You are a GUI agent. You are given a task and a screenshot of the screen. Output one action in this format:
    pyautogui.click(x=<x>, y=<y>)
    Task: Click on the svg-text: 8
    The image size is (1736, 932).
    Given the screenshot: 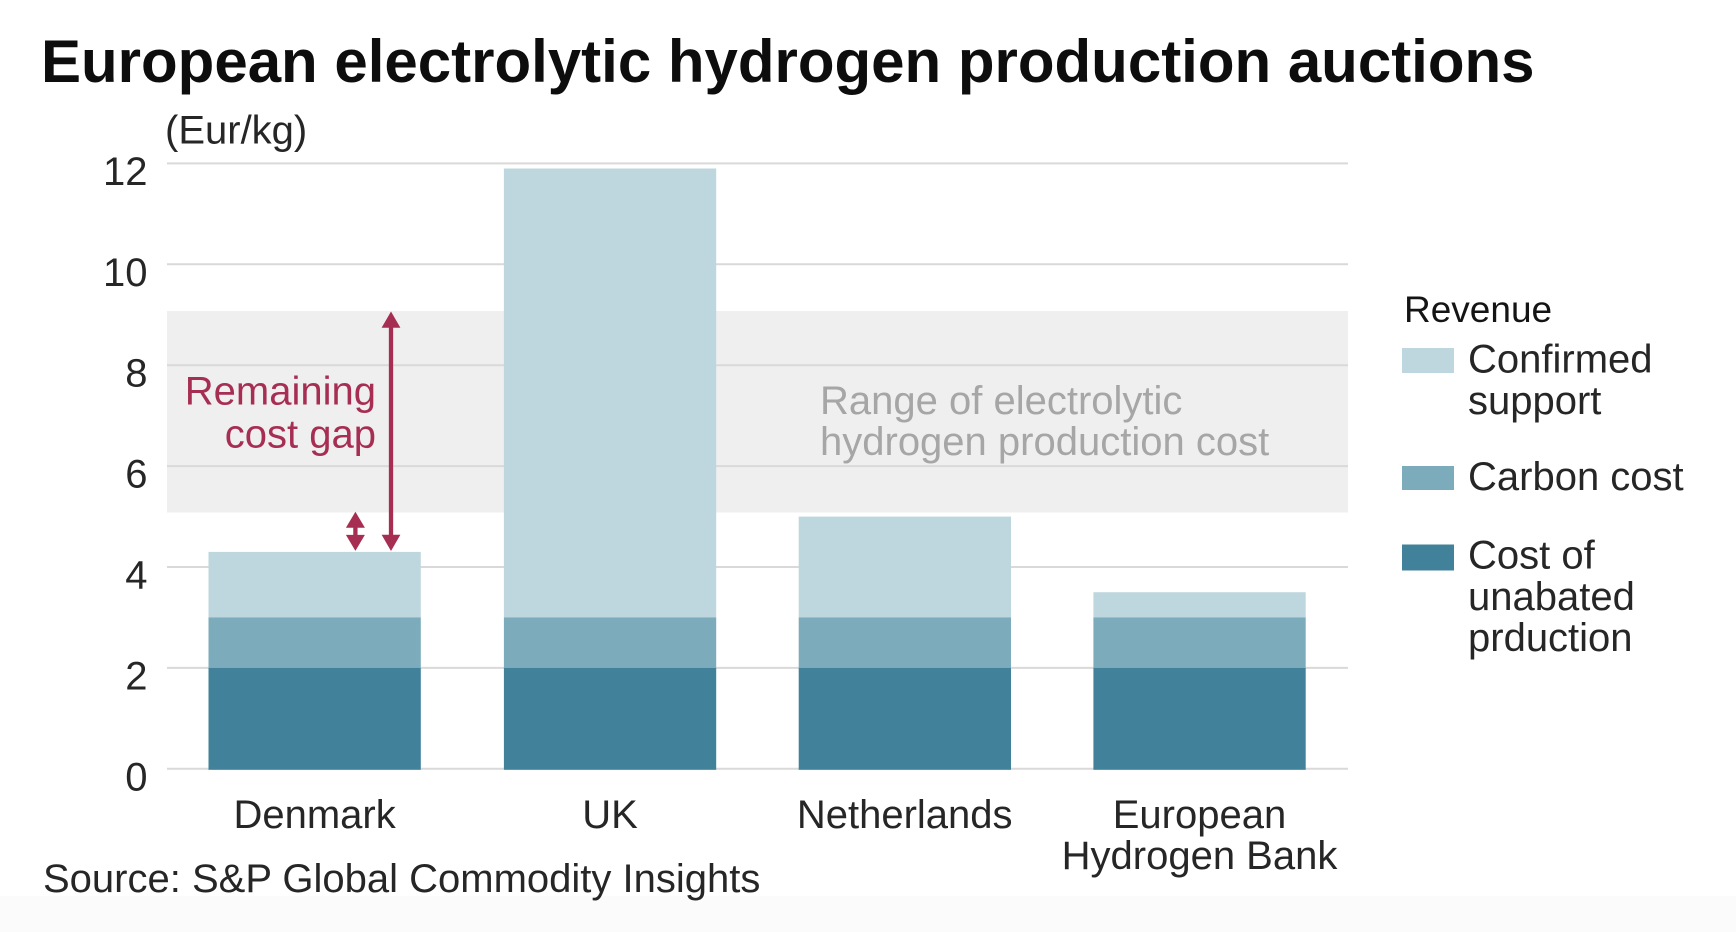 What is the action you would take?
    pyautogui.click(x=136, y=374)
    